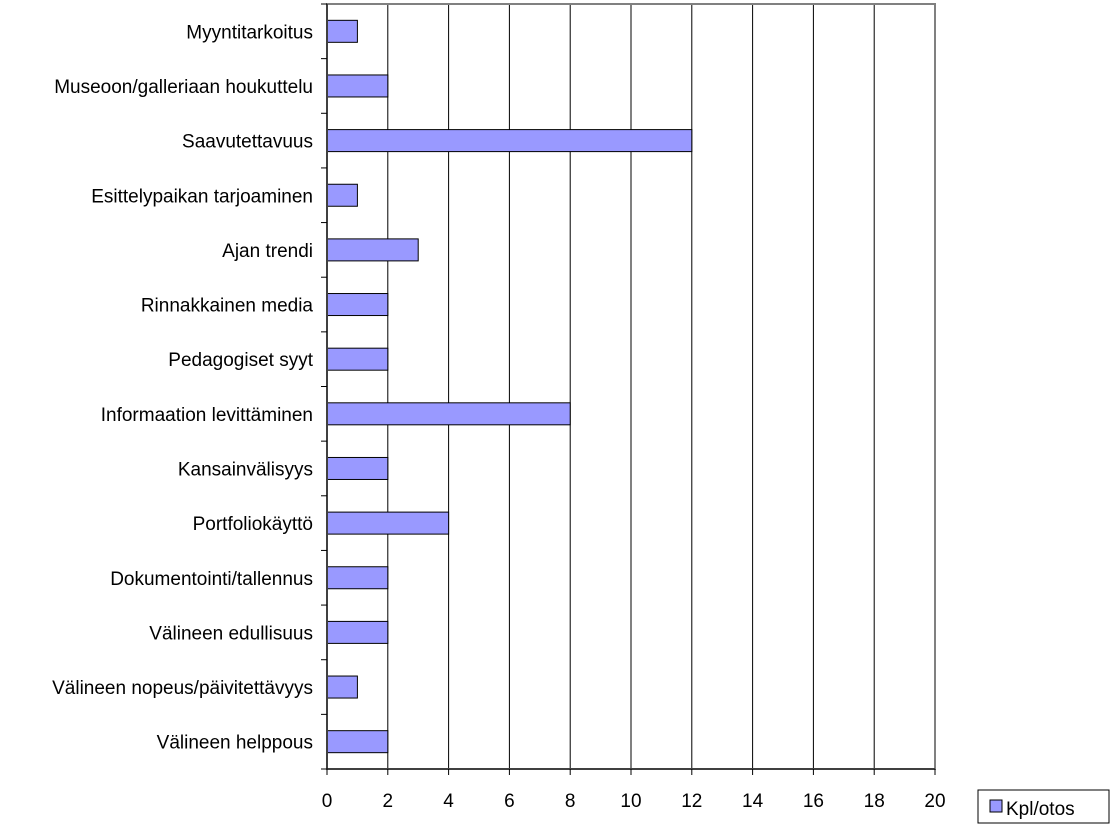  What do you see at coordinates (753, 801) in the screenshot?
I see `x-tick-label: 14` at bounding box center [753, 801].